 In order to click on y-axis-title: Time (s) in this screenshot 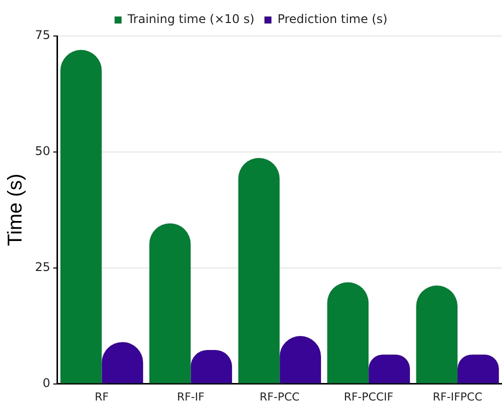, I will do `click(15, 210)`.